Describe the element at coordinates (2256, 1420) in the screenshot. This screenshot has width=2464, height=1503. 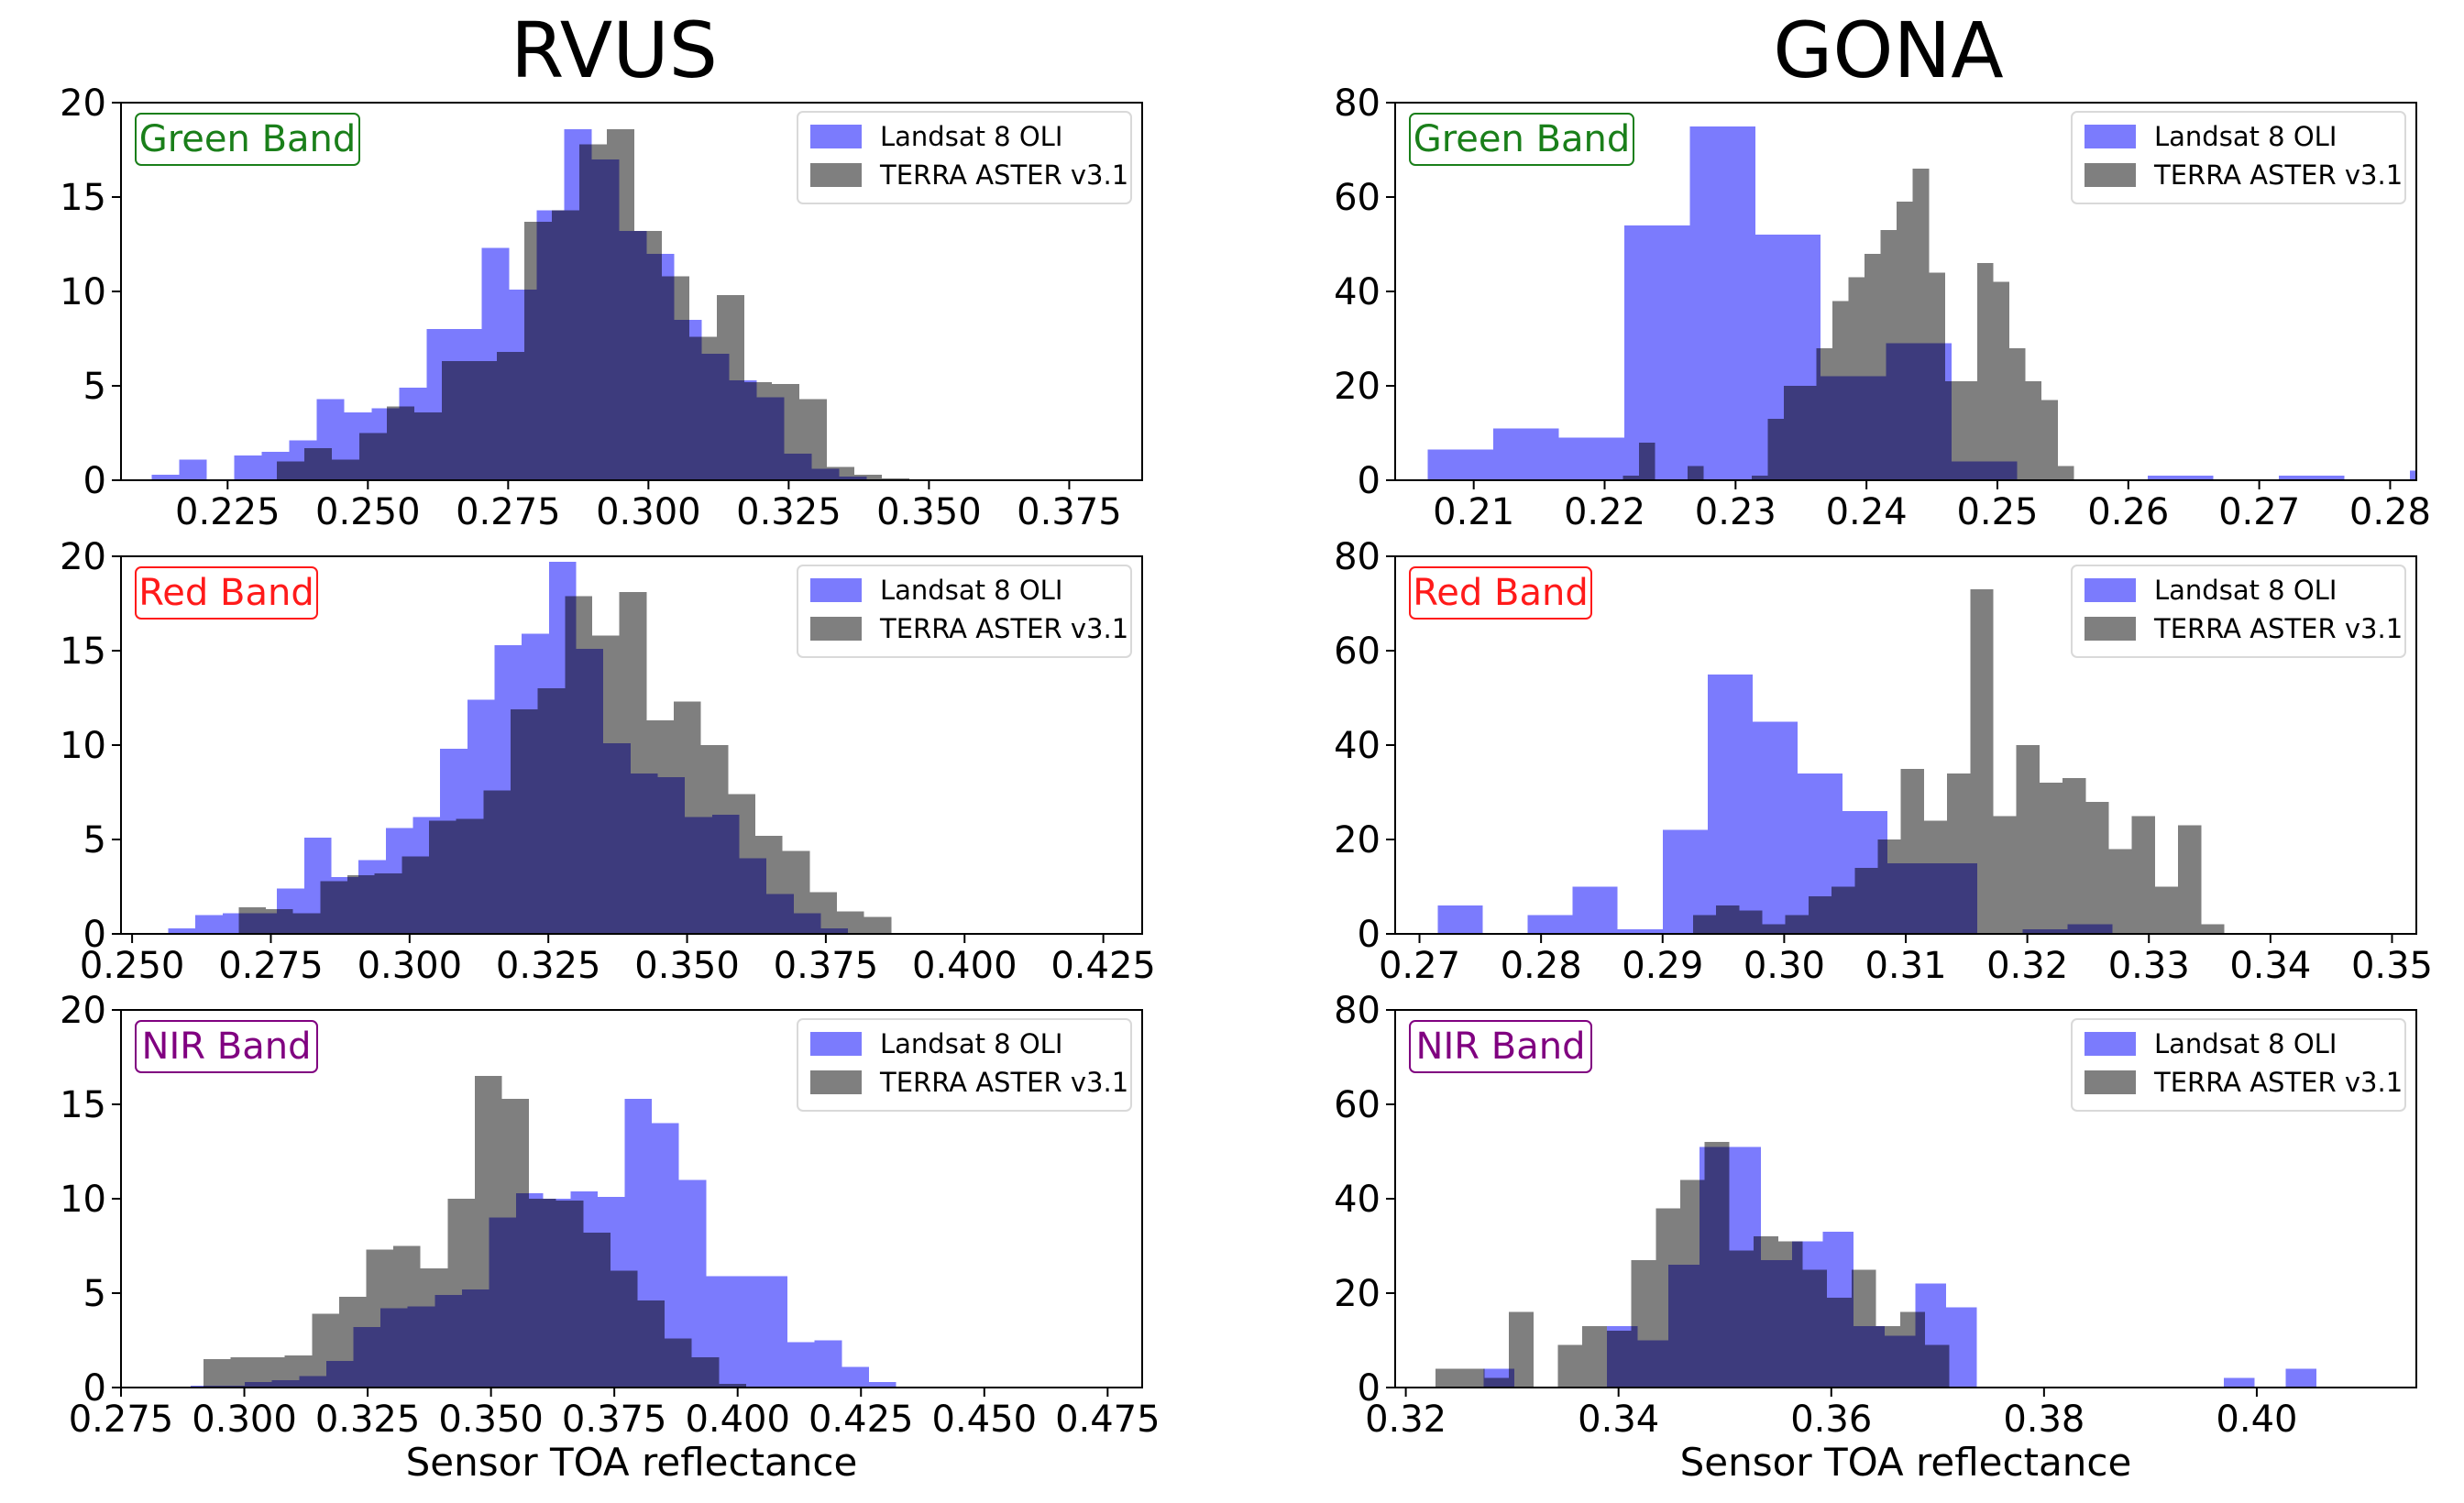
I see `chart-gona-nir-band-xtick-label: 0.40` at that location.